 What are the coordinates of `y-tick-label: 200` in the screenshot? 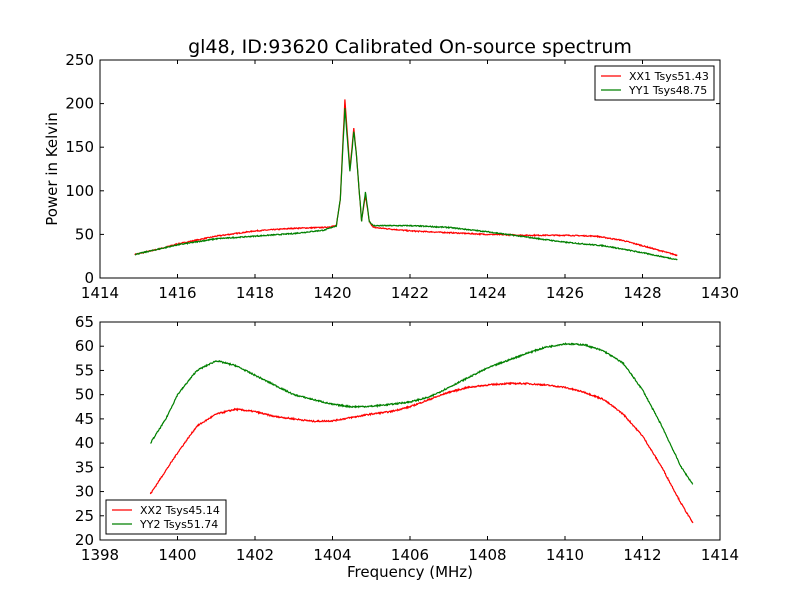 It's located at (79, 104).